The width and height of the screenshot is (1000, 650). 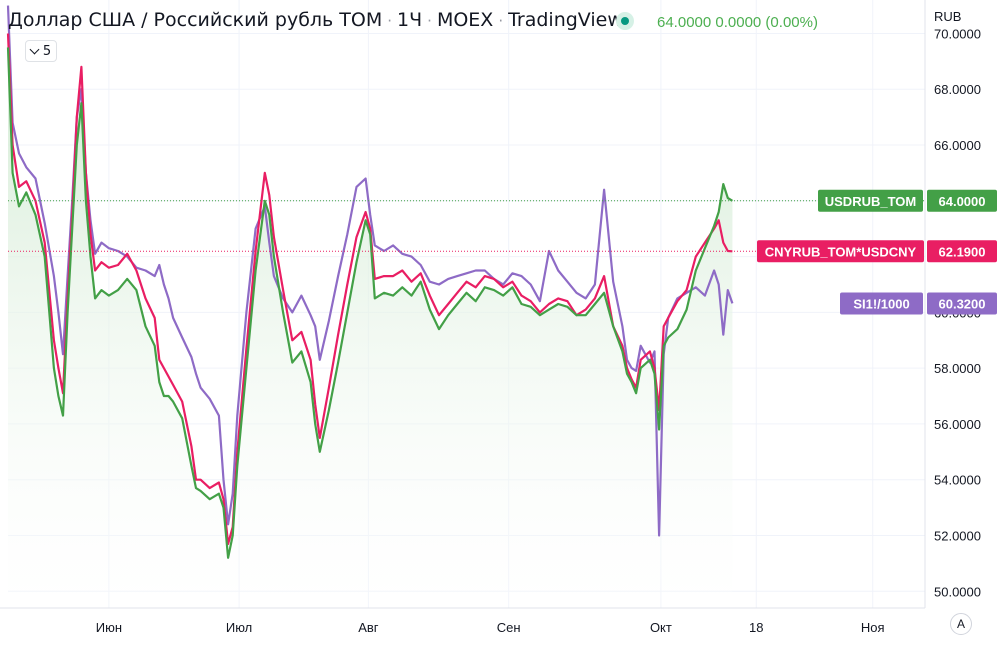 What do you see at coordinates (737, 22) in the screenshot?
I see `last-price-readout: 64.0000 0.0000 (0.00%)` at bounding box center [737, 22].